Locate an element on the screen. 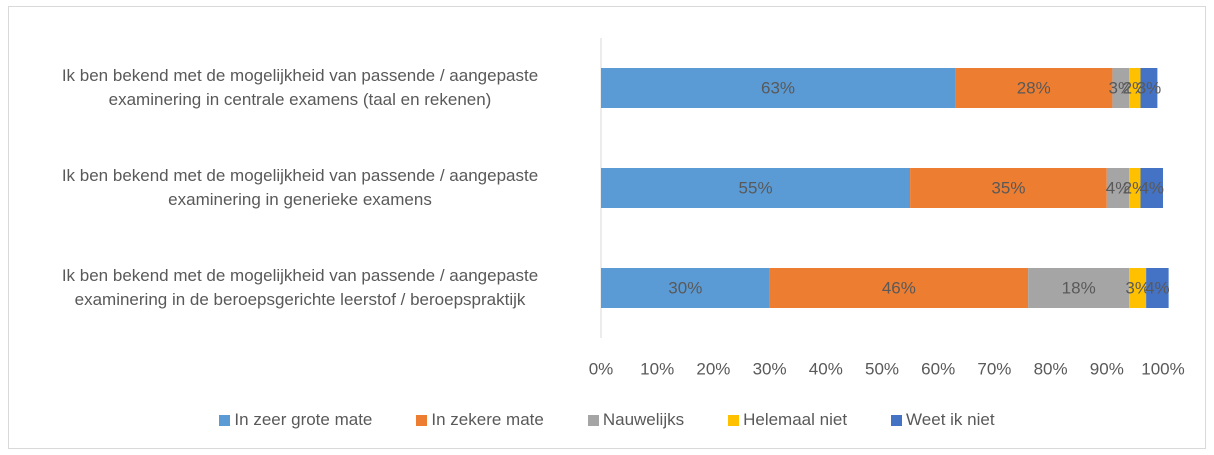 The height and width of the screenshot is (455, 1214). x-tick-label: 70% is located at coordinates (994, 368).